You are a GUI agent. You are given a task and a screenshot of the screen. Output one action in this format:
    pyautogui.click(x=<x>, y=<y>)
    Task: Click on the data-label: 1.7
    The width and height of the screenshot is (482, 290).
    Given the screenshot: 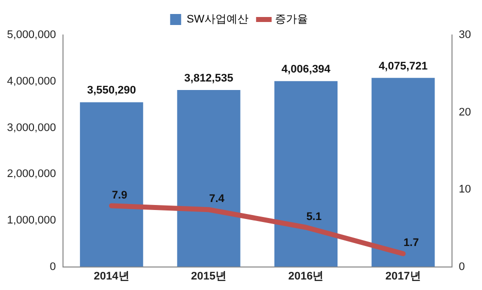 What is the action you would take?
    pyautogui.click(x=411, y=243)
    